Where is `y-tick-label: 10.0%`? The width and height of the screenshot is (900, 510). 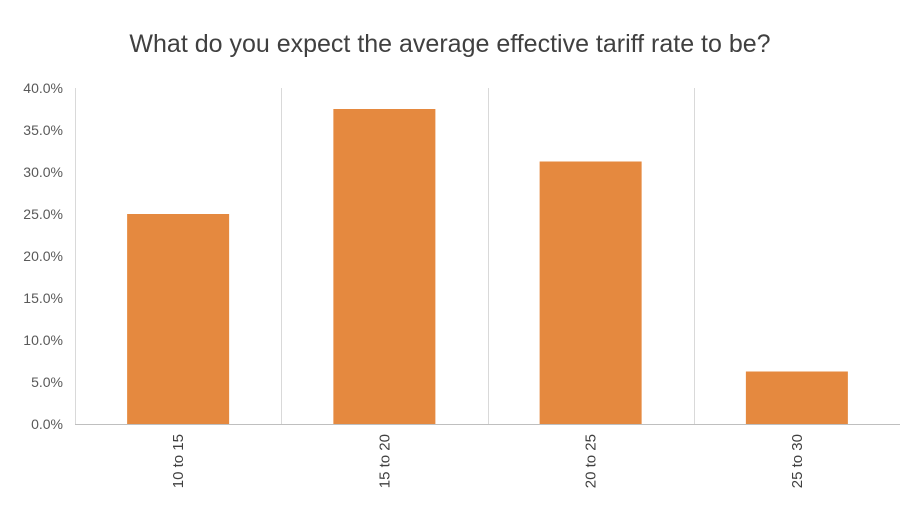 y-tick-label: 10.0% is located at coordinates (43, 340).